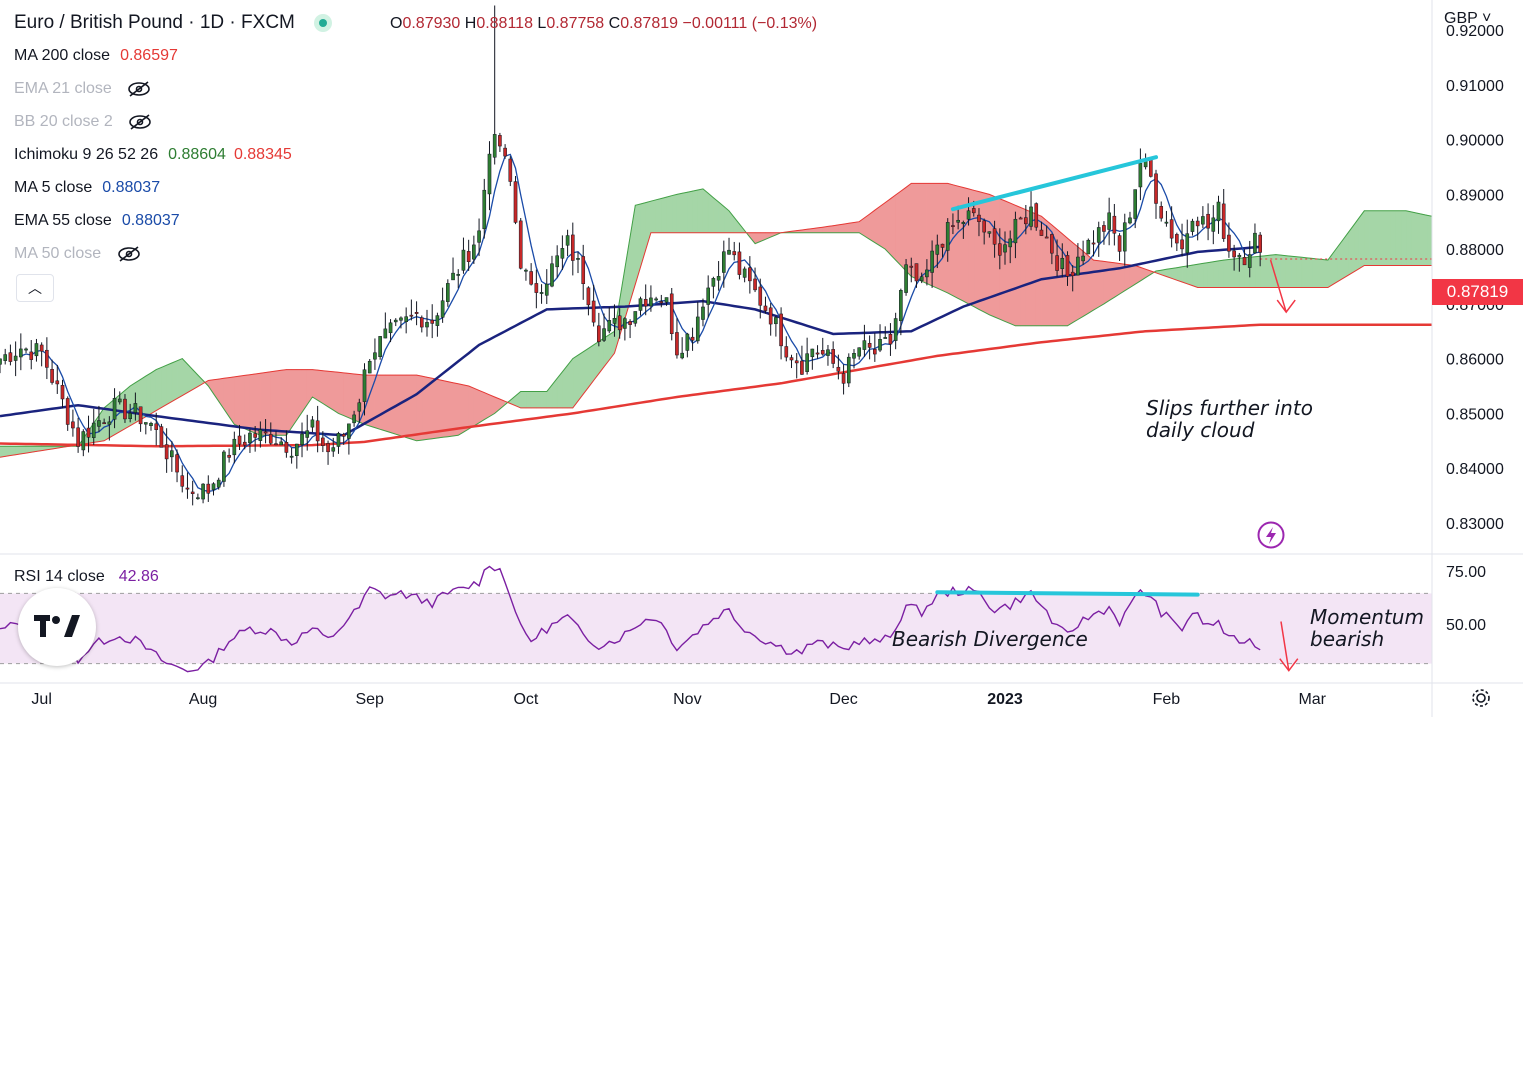  What do you see at coordinates (1289, 665) in the screenshot?
I see `momentum-arrow-head` at bounding box center [1289, 665].